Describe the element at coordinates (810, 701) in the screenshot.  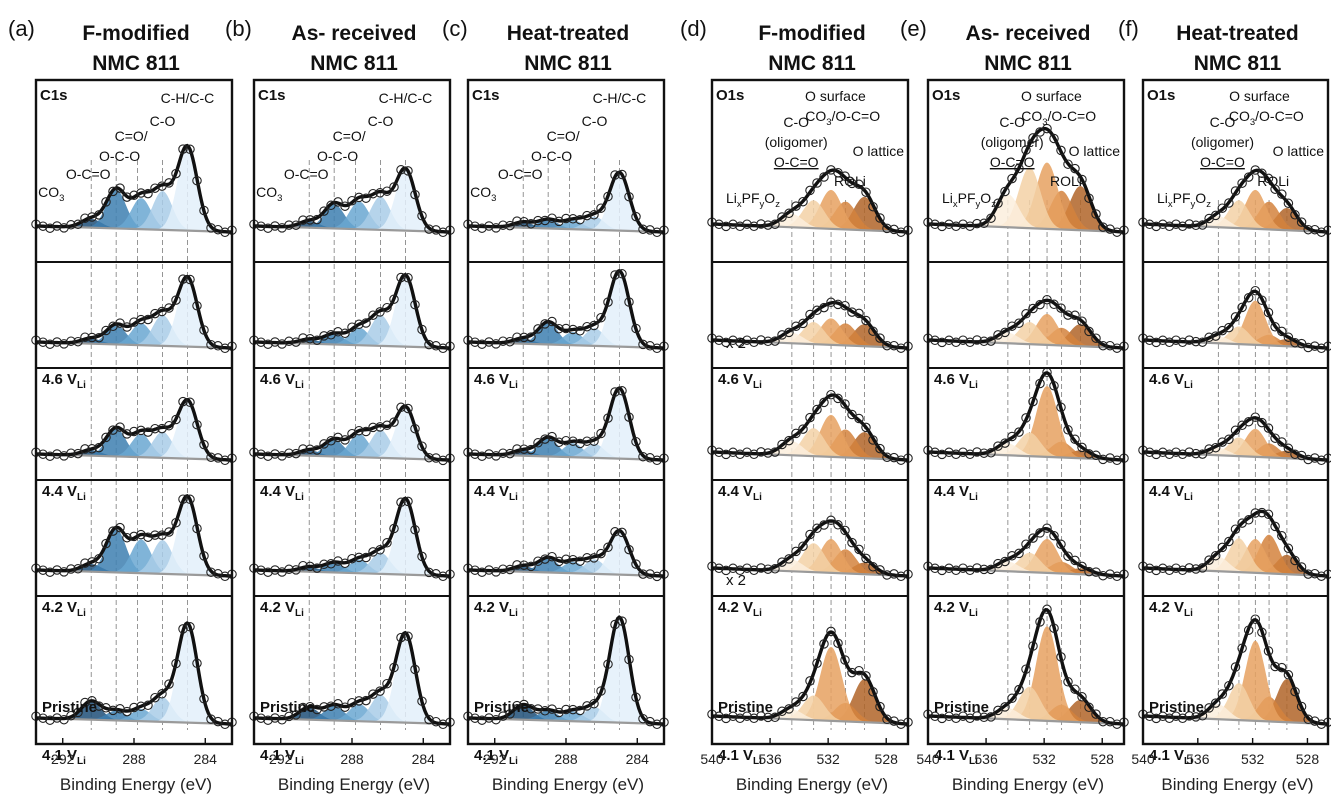
I see `component-peak` at that location.